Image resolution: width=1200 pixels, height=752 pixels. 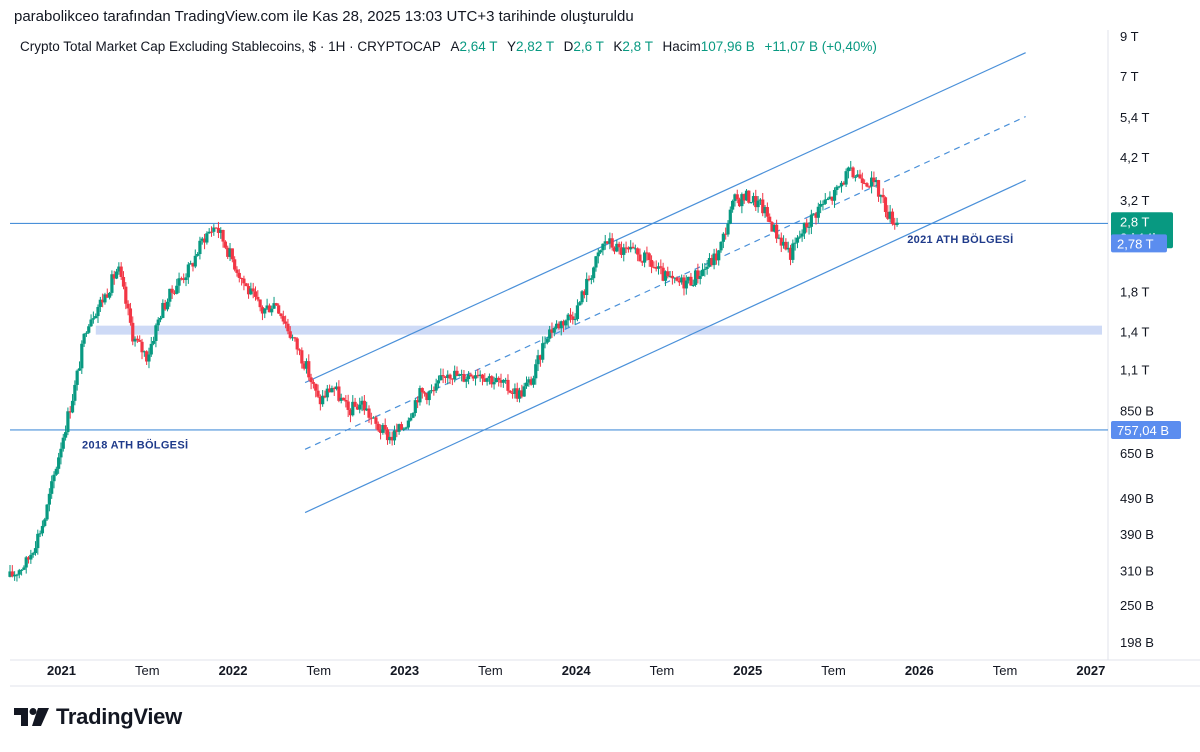 What do you see at coordinates (98, 717) in the screenshot?
I see `tradingview-logo: TradingView` at bounding box center [98, 717].